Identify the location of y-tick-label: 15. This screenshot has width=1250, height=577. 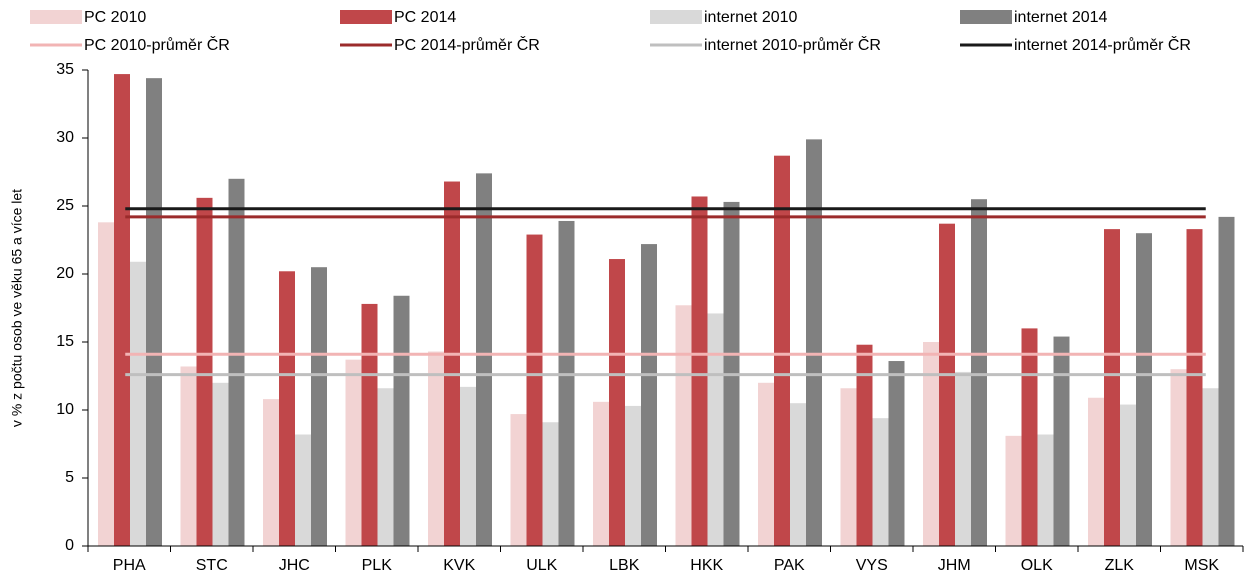
(65, 341).